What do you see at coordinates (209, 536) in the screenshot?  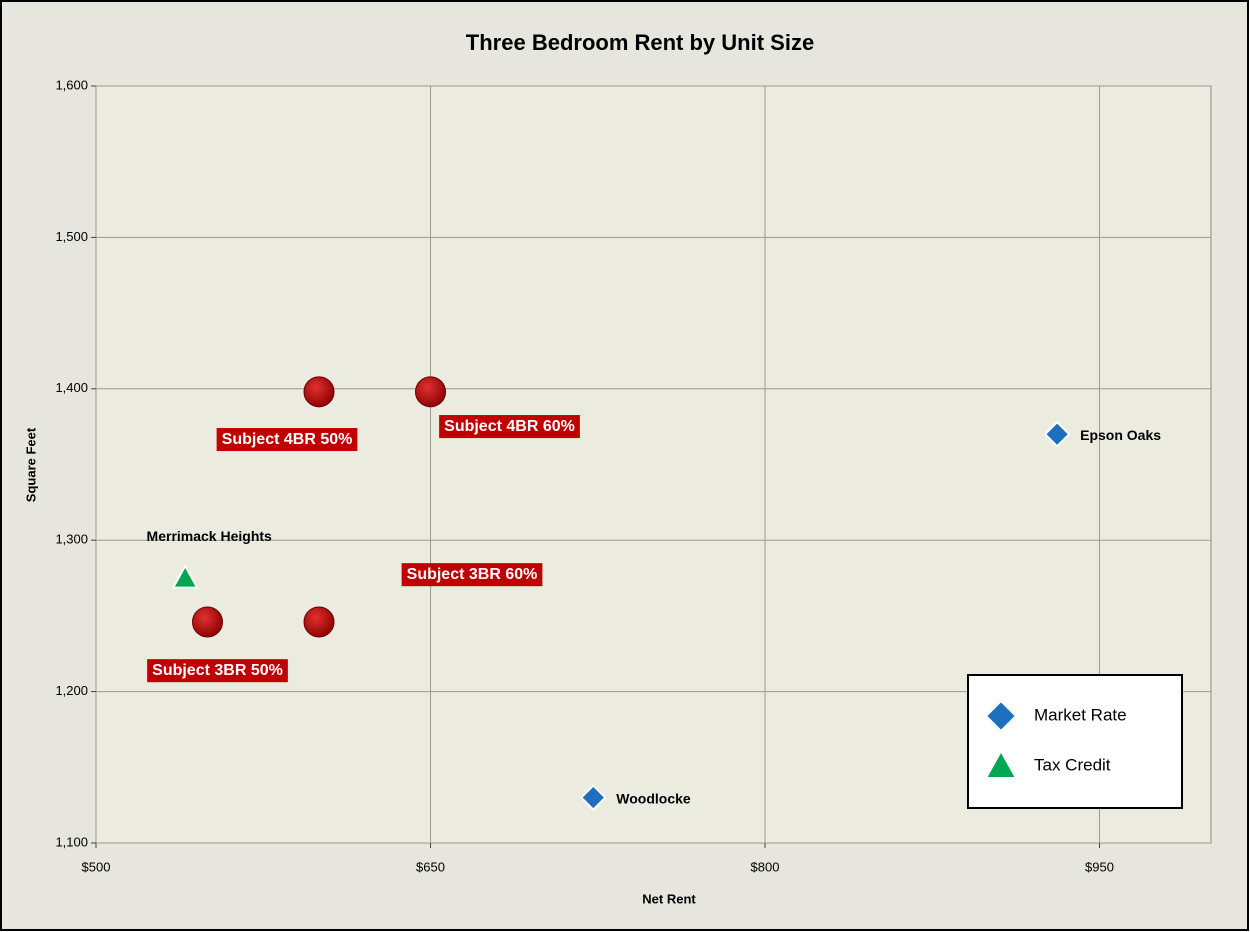 I see `point-label: Merrimack Heights` at bounding box center [209, 536].